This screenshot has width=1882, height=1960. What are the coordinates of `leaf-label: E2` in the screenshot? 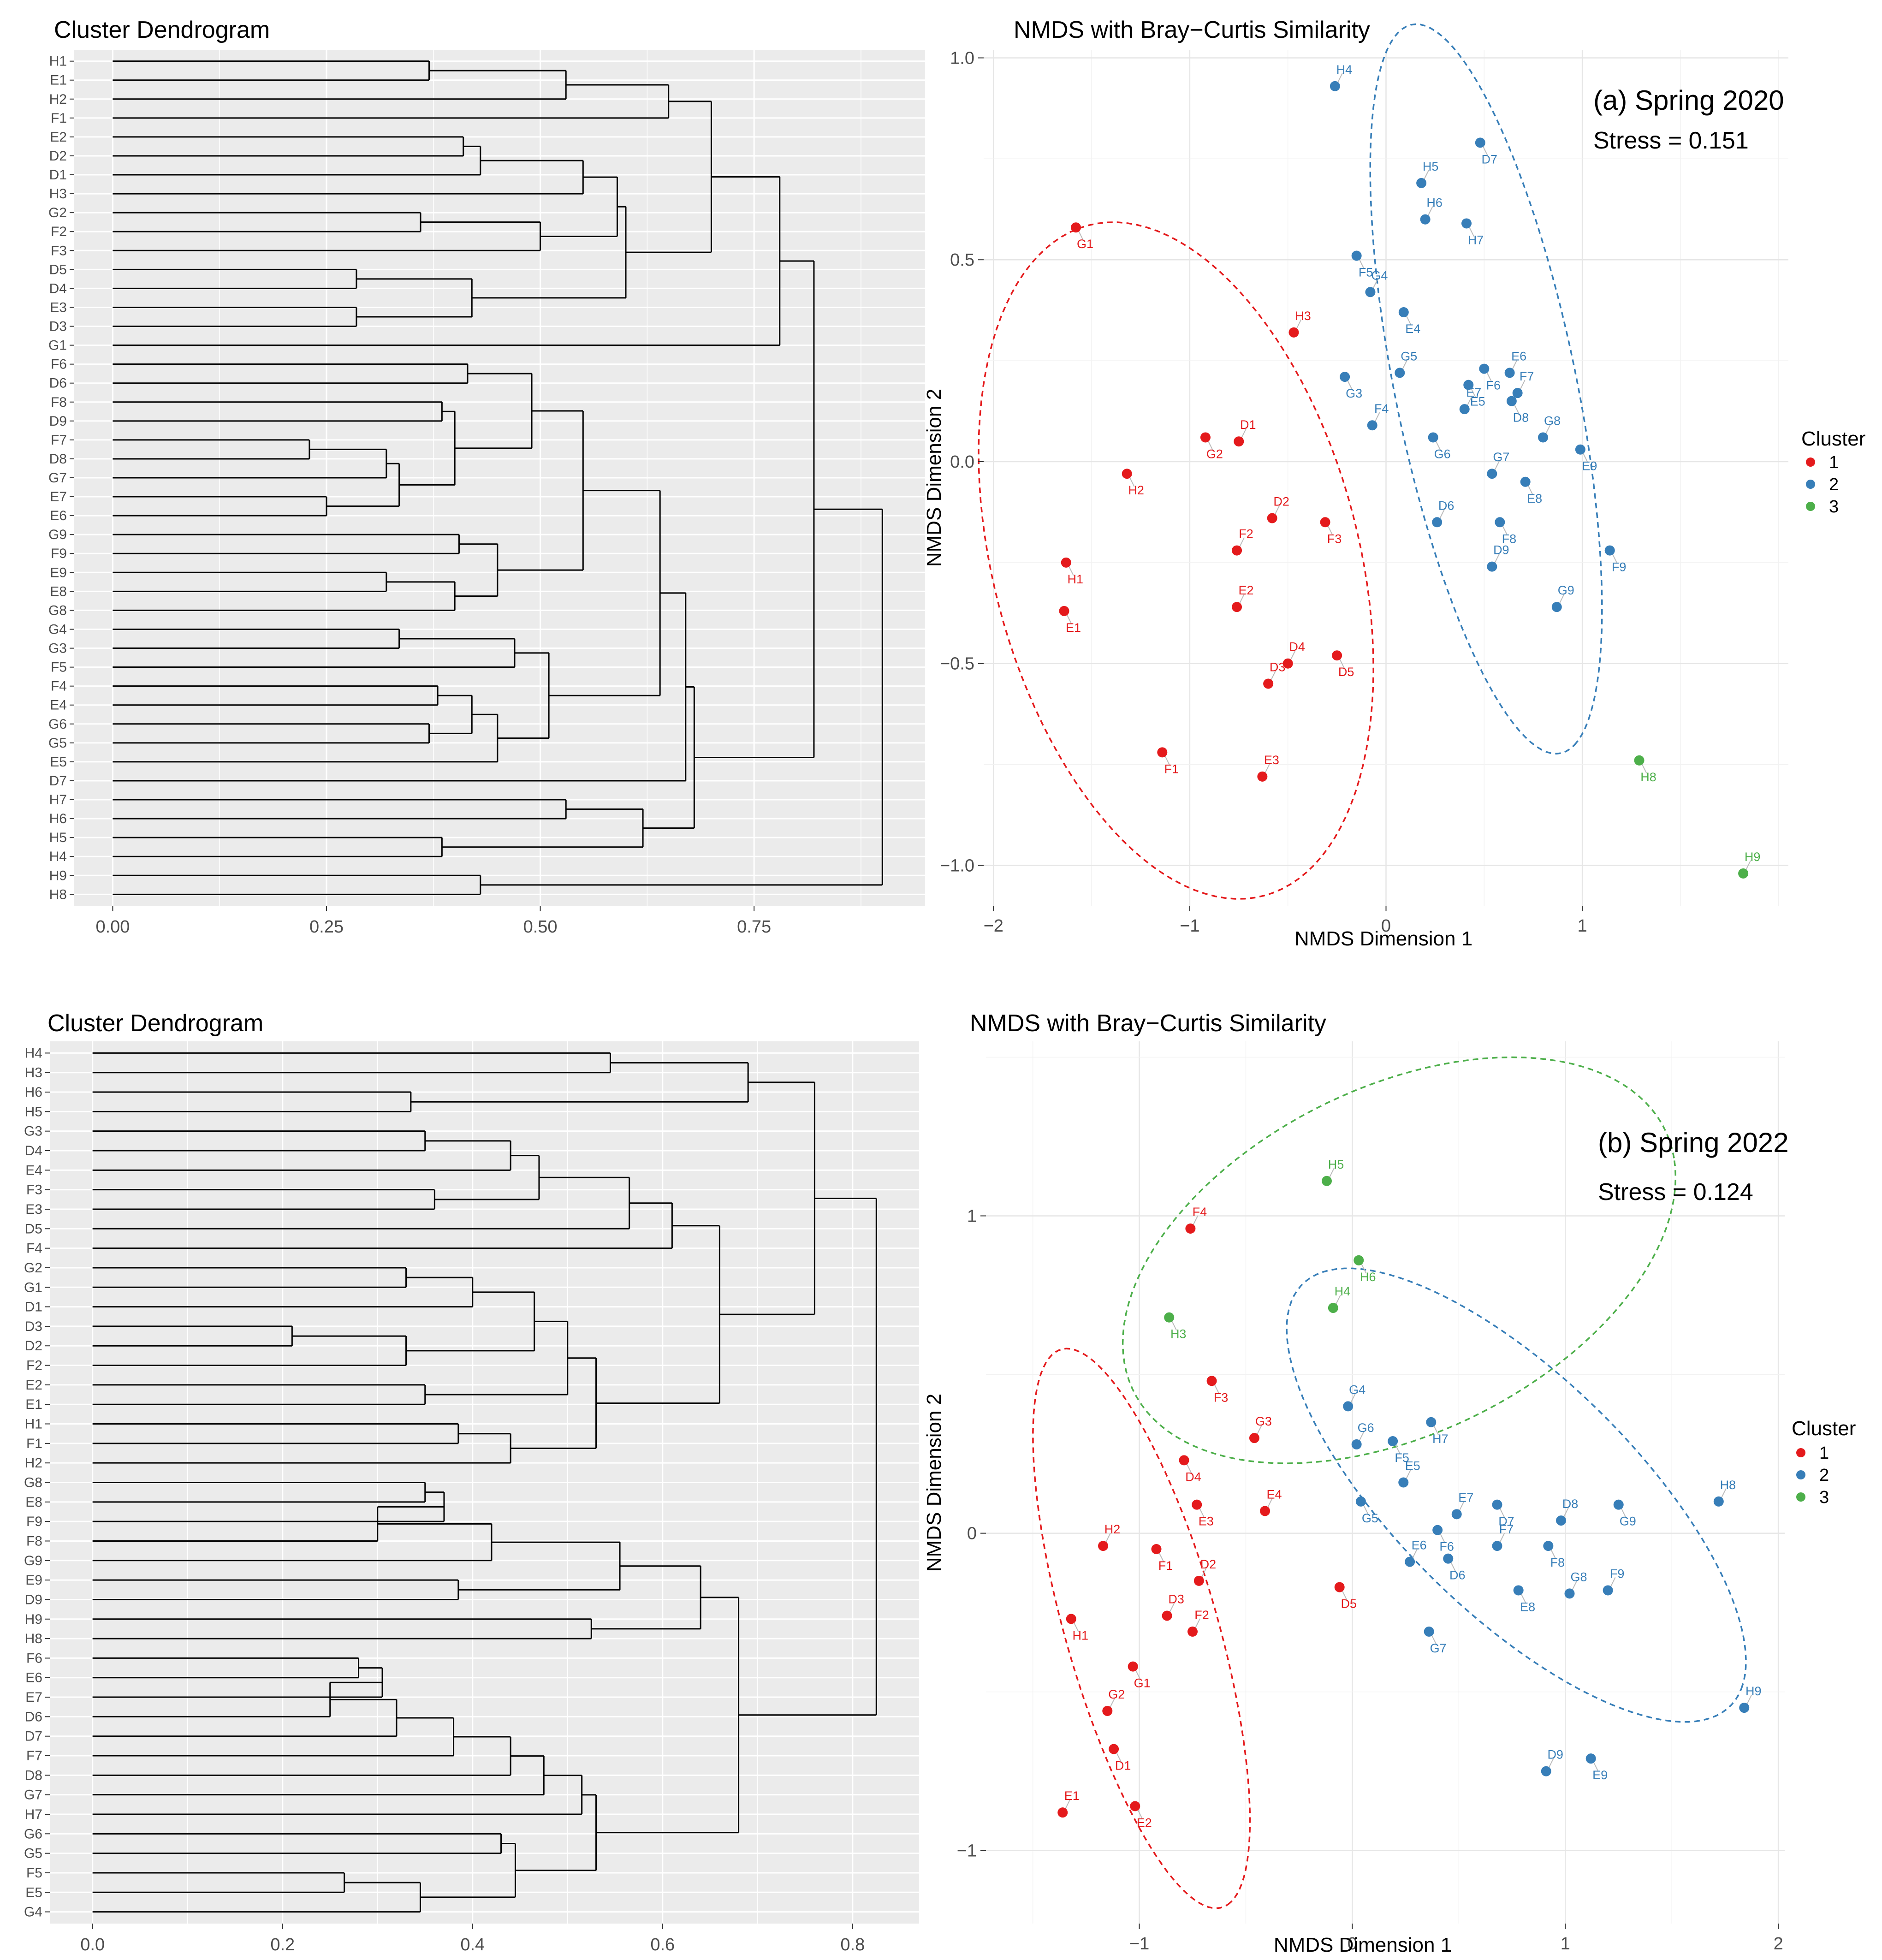 It's located at (33, 1385).